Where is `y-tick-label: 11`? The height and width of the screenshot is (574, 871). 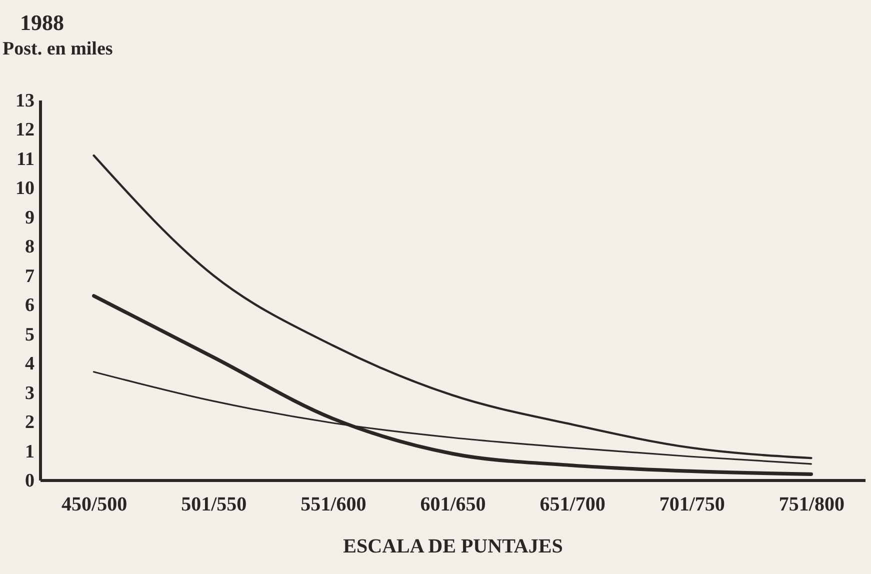
y-tick-label: 11 is located at coordinates (25, 159).